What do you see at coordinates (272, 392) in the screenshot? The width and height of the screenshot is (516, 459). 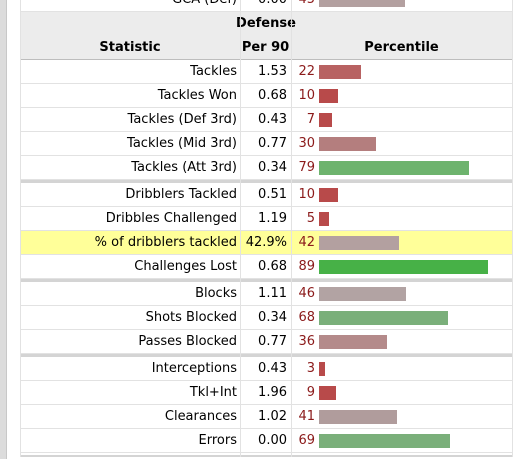 I see `per90-value: 1.96` at bounding box center [272, 392].